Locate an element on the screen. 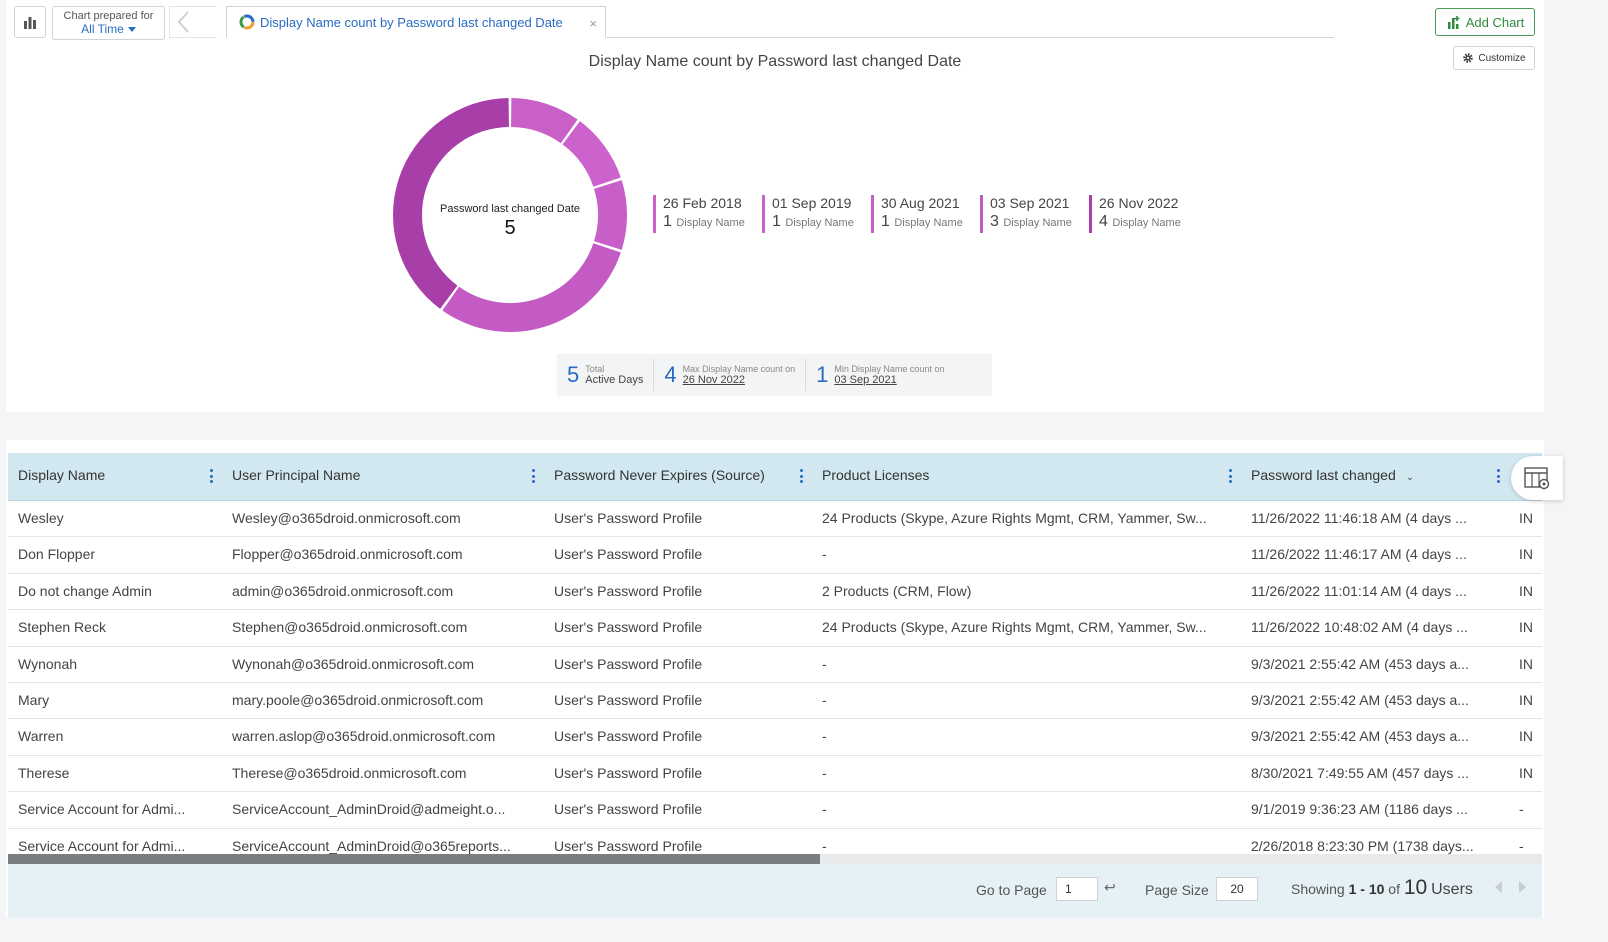  legend-date: 03 Sep 2021 is located at coordinates (1030, 203).